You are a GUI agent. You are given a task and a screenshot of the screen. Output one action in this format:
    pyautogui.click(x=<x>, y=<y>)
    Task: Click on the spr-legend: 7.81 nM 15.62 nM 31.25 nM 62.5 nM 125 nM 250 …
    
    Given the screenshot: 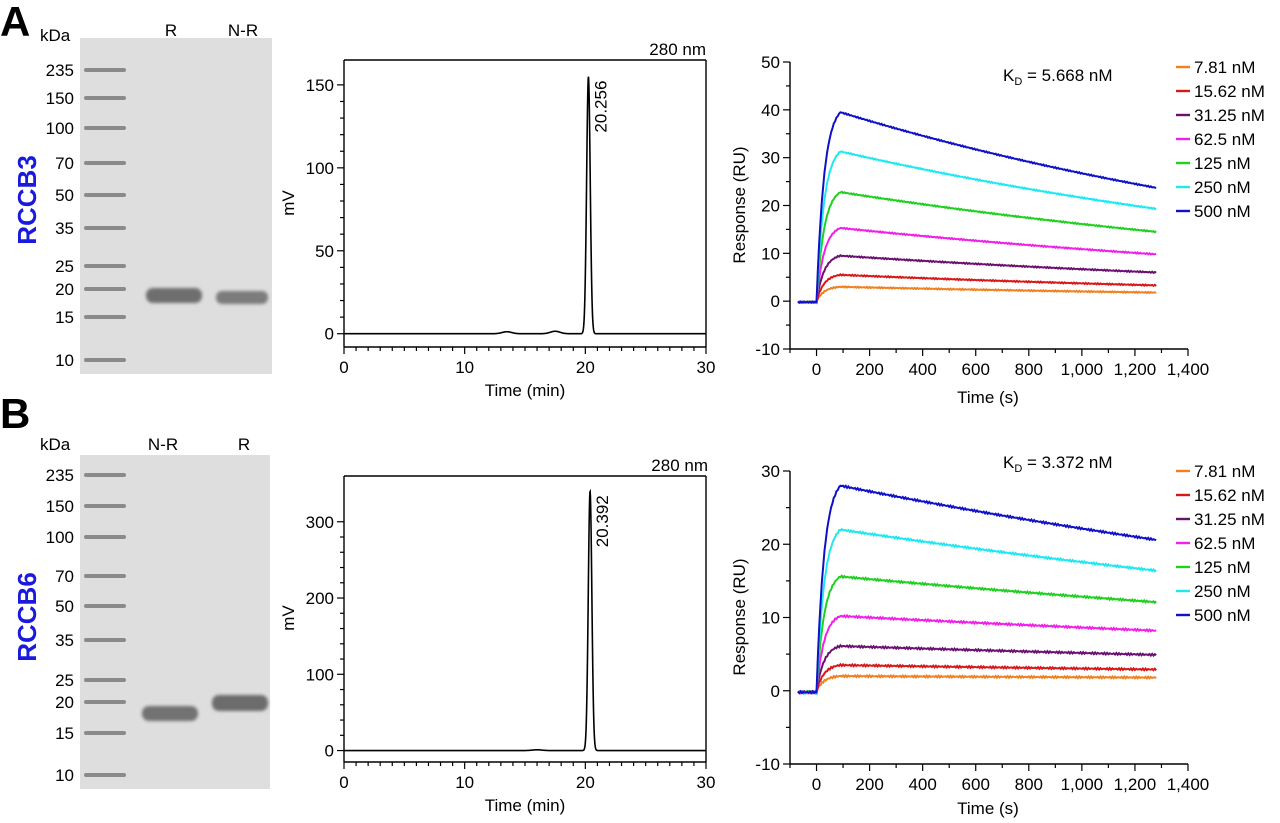 What is the action you would take?
    pyautogui.click(x=1220, y=543)
    